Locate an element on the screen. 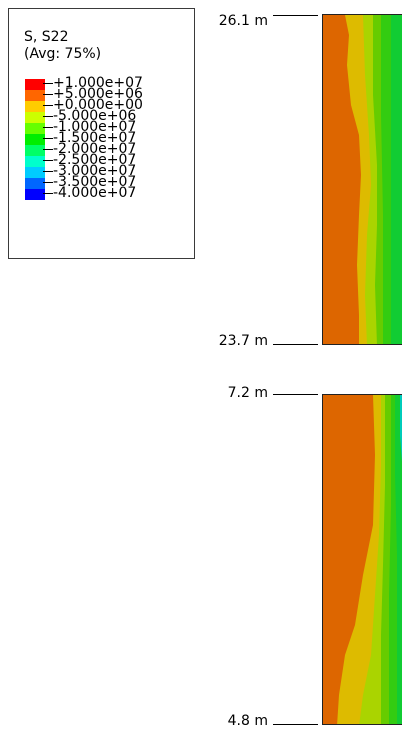 The width and height of the screenshot is (402, 729). top-panel-bottom-leader is located at coordinates (295, 344).